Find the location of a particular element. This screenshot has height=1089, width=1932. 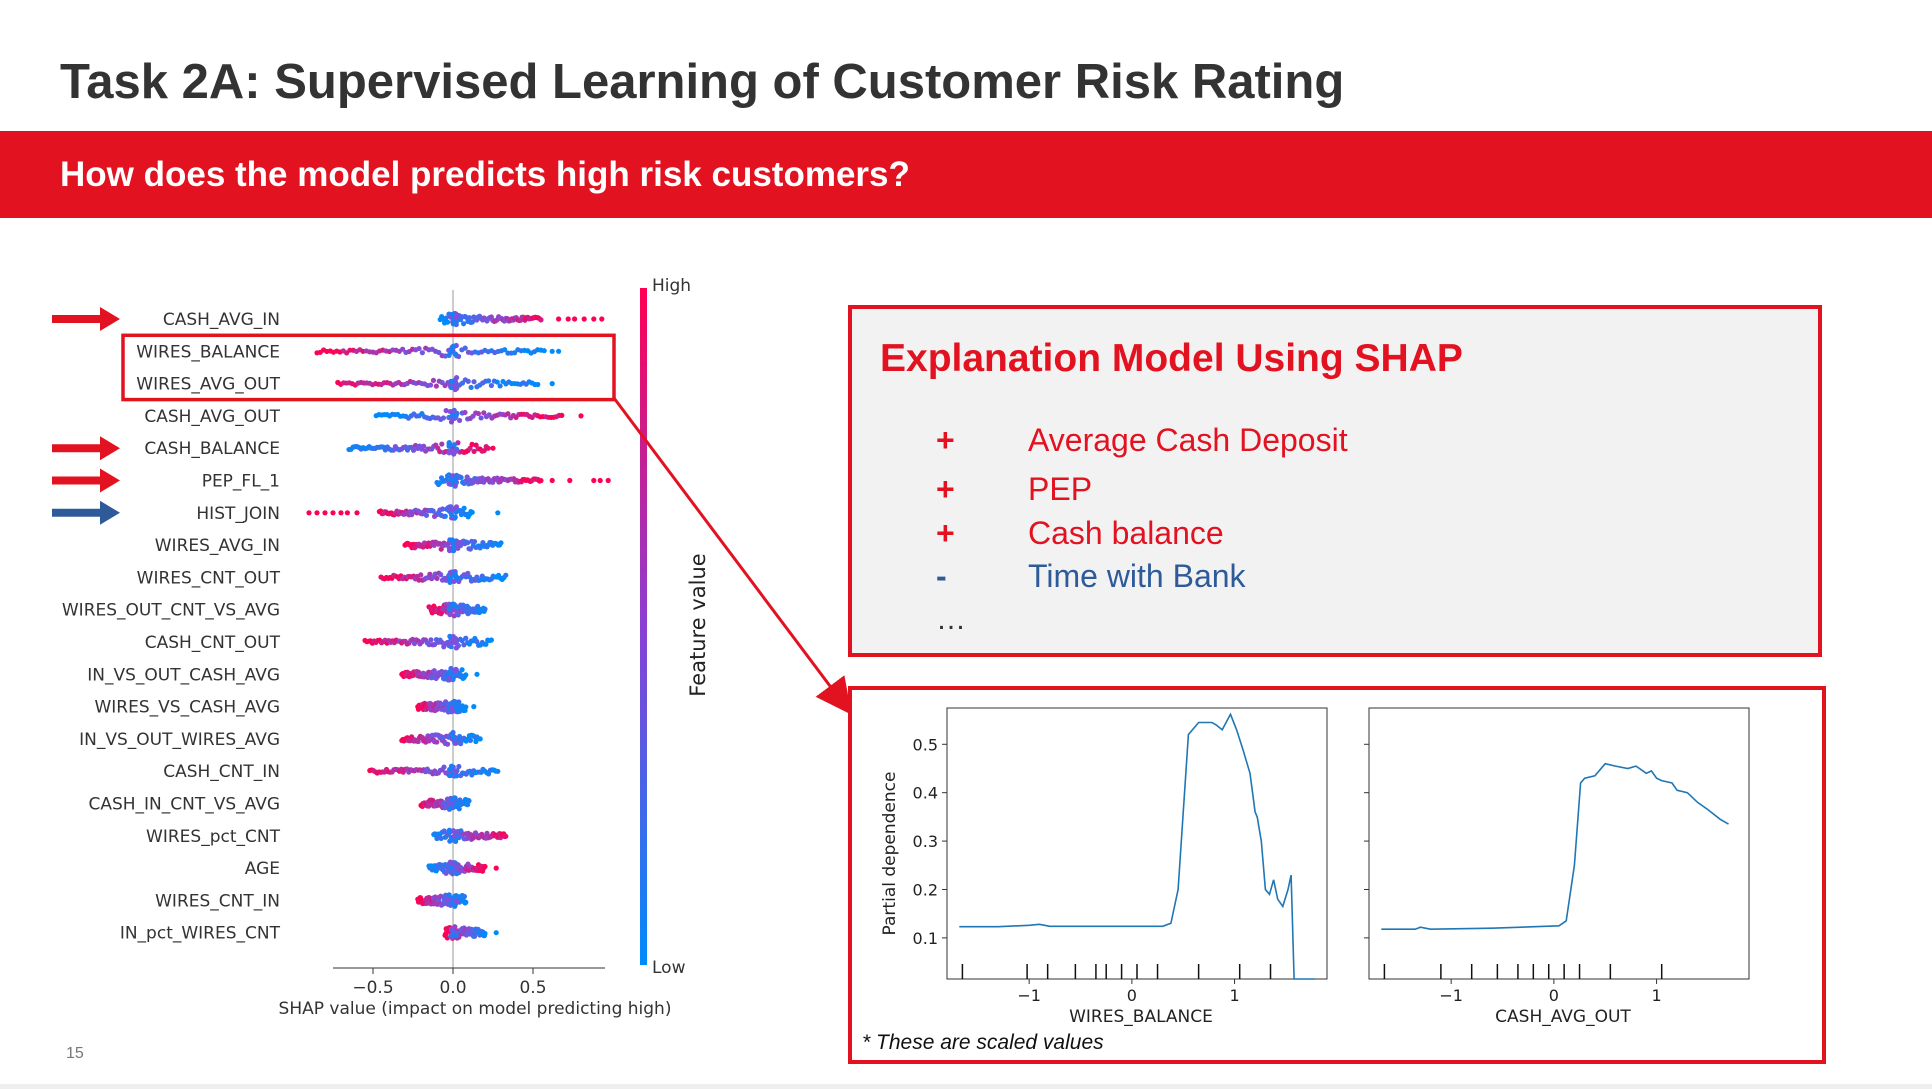

feature-label: WIRES_CNT_IN is located at coordinates (217, 901).